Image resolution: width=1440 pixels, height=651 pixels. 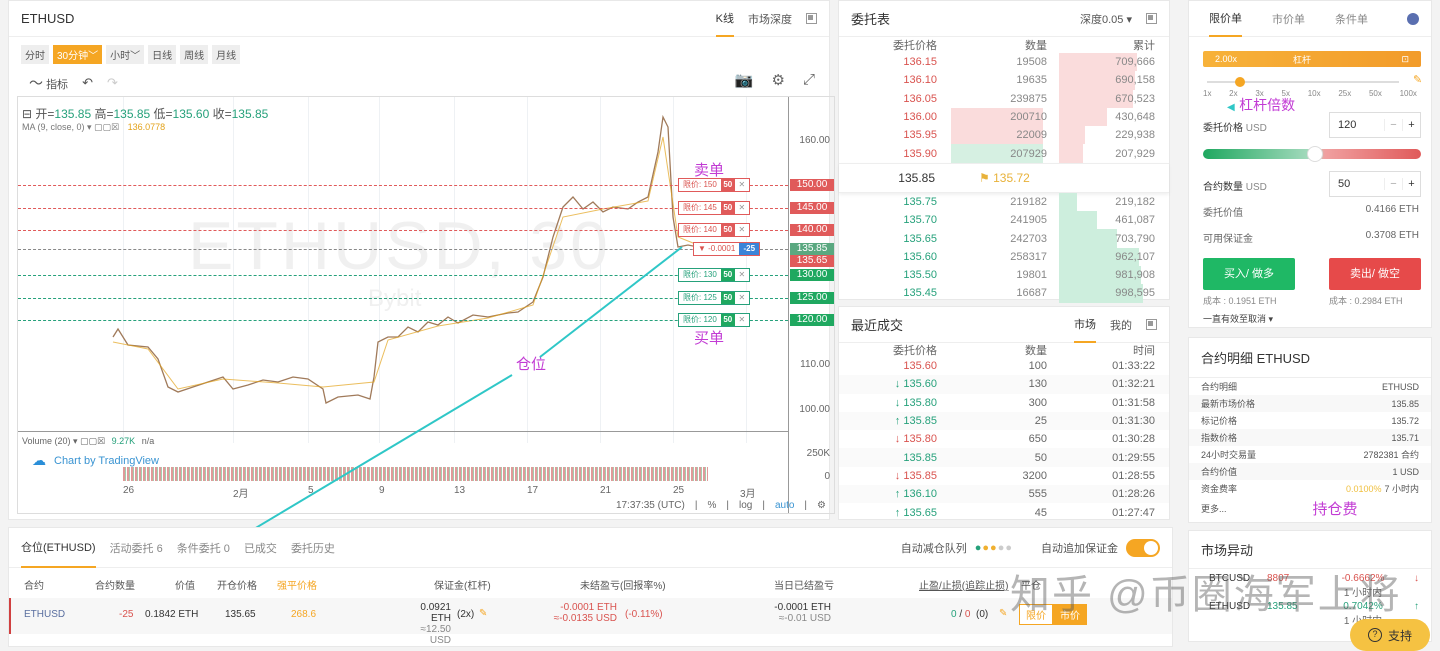 I want to click on tab-mine: 我的, so click(x=1121, y=325).